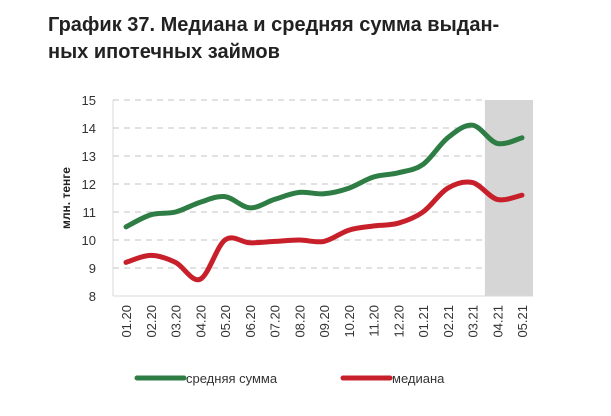  I want to click on x-tick-label: 08.20, so click(299, 321).